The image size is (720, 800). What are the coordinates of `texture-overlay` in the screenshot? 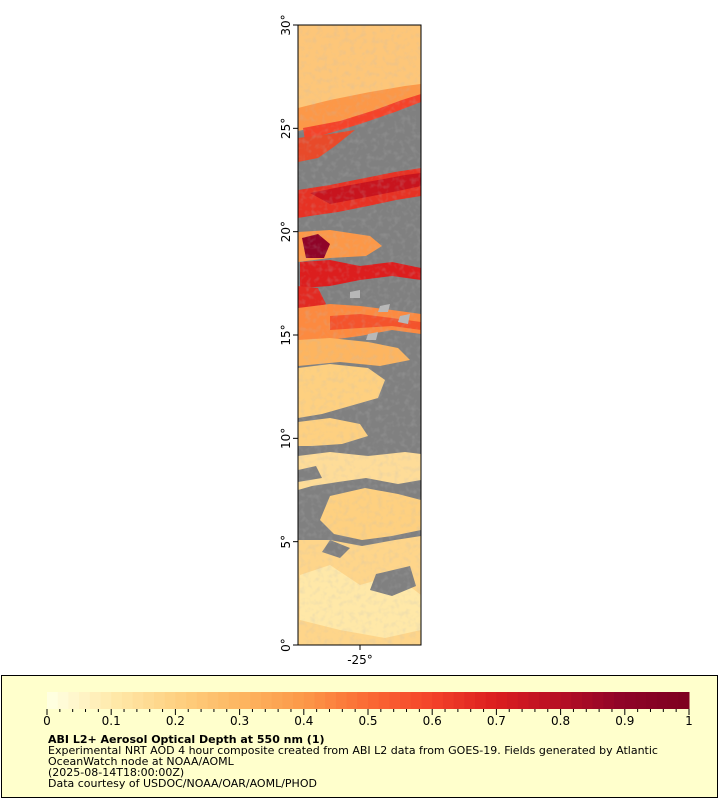 It's located at (359, 335).